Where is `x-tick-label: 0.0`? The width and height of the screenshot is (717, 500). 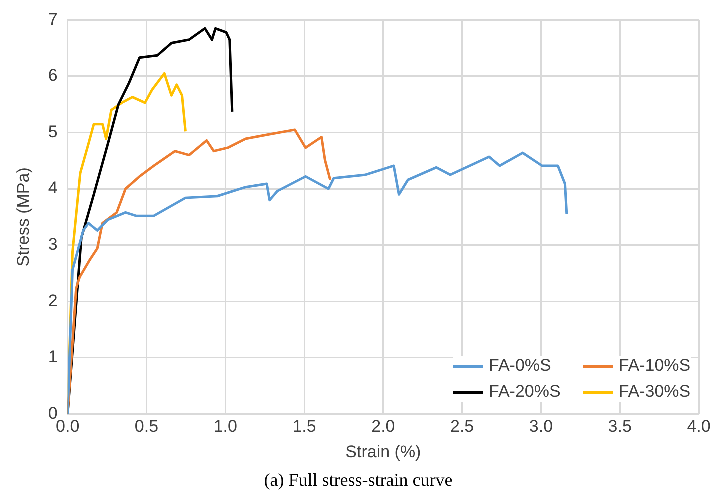
x-tick-label: 0.0 is located at coordinates (68, 426).